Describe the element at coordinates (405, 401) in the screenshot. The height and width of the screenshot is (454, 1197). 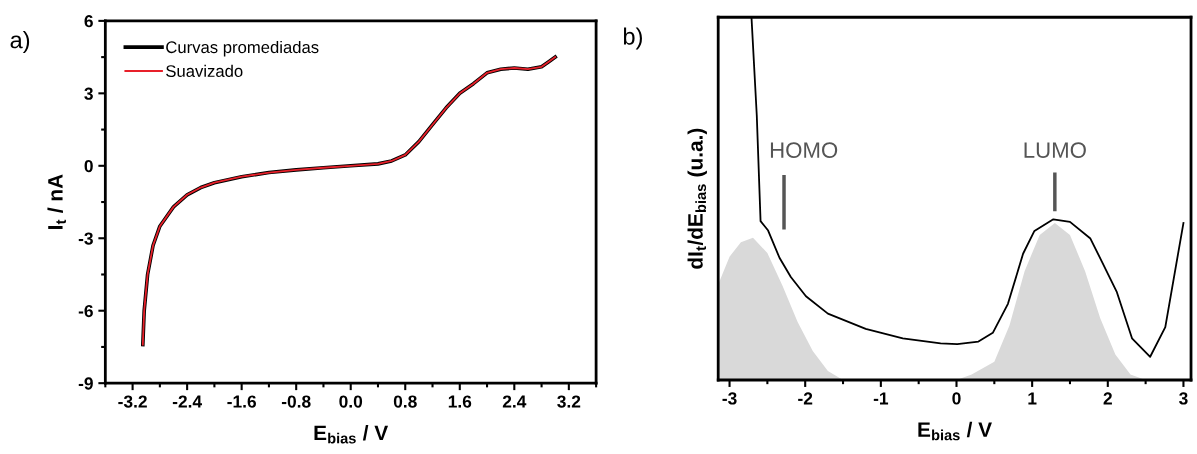
I see `x-tick-label: 0.8` at that location.